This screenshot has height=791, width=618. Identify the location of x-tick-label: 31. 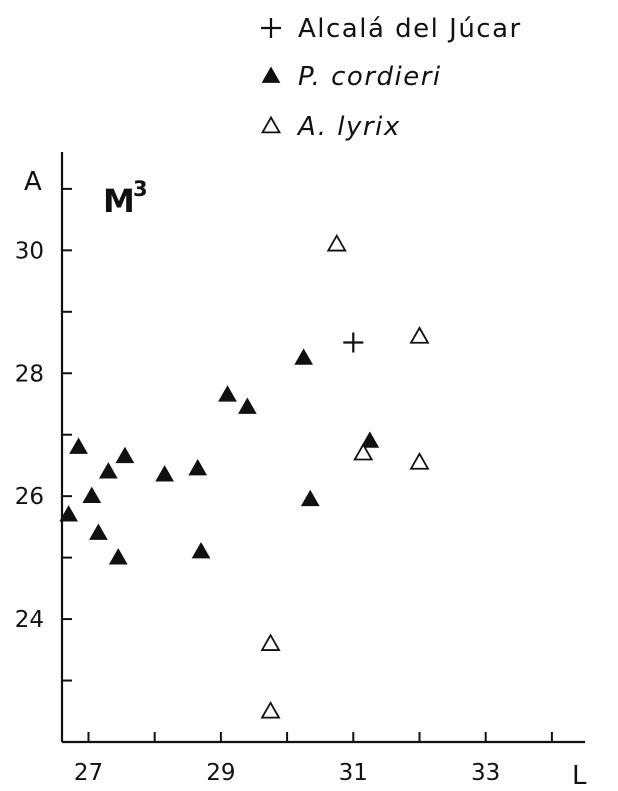
(353, 773).